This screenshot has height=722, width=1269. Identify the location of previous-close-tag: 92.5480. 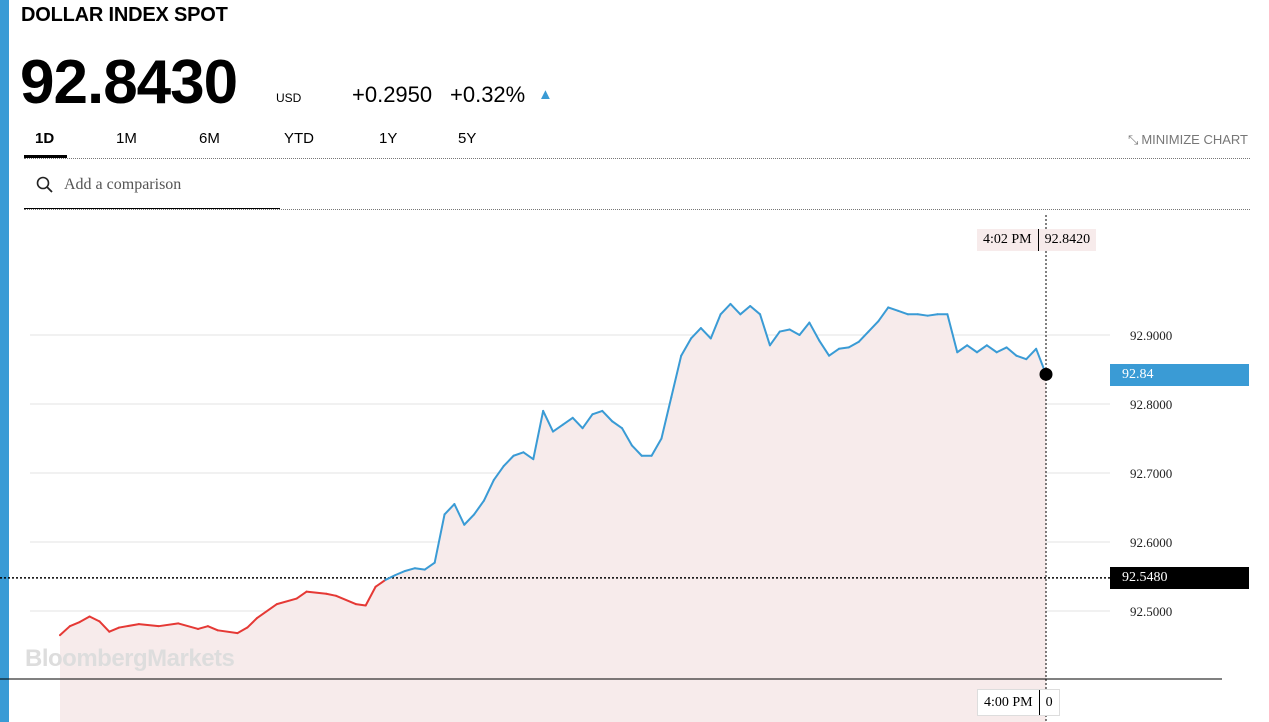
(1179, 578).